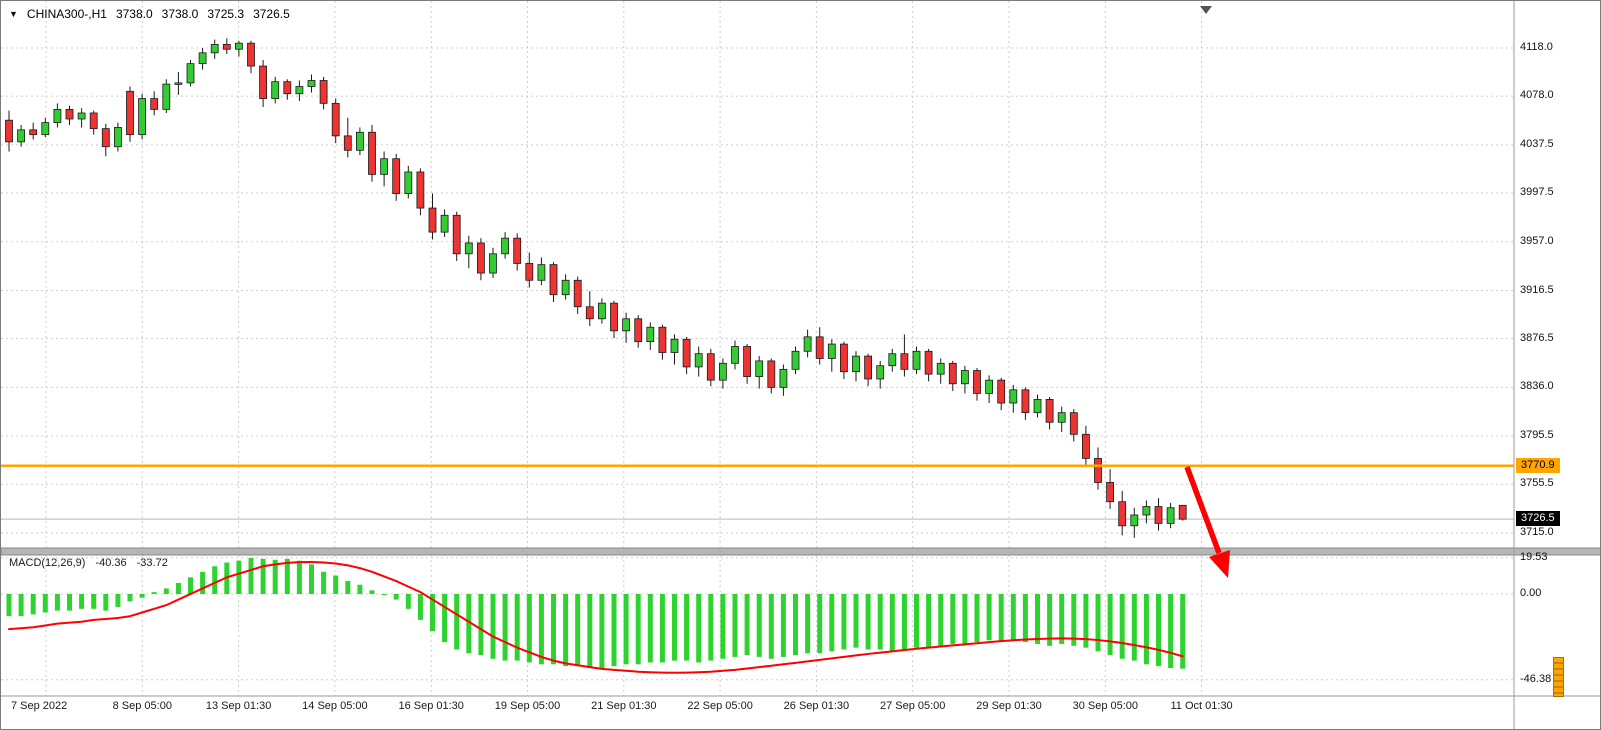  Describe the element at coordinates (1534, 556) in the screenshot. I see `indicator-axis-label: 19.53` at that location.